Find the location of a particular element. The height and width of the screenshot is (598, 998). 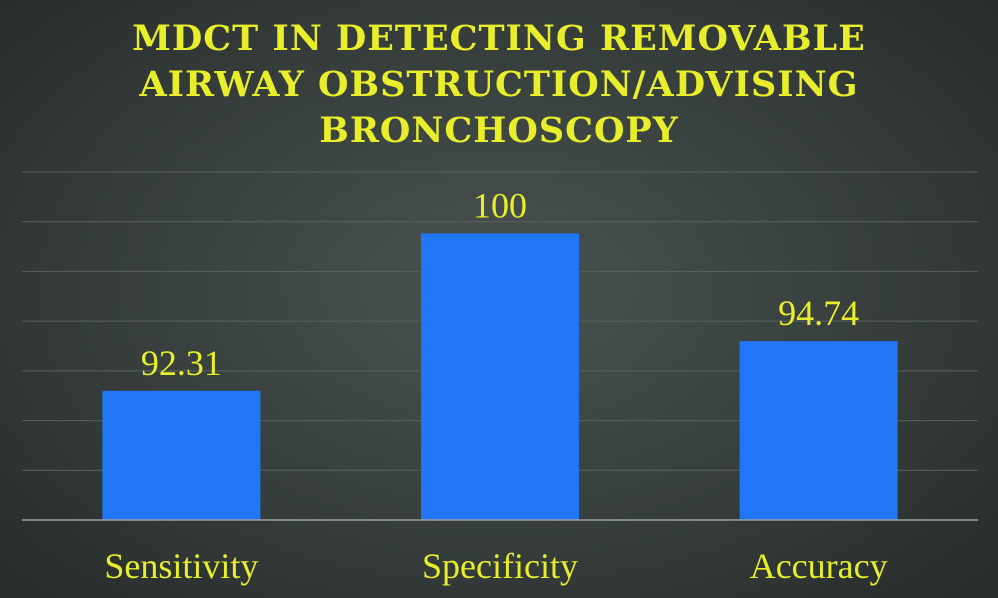

category-tick-labels: Sensitivity Specificity Accuracy is located at coordinates (495, 566).